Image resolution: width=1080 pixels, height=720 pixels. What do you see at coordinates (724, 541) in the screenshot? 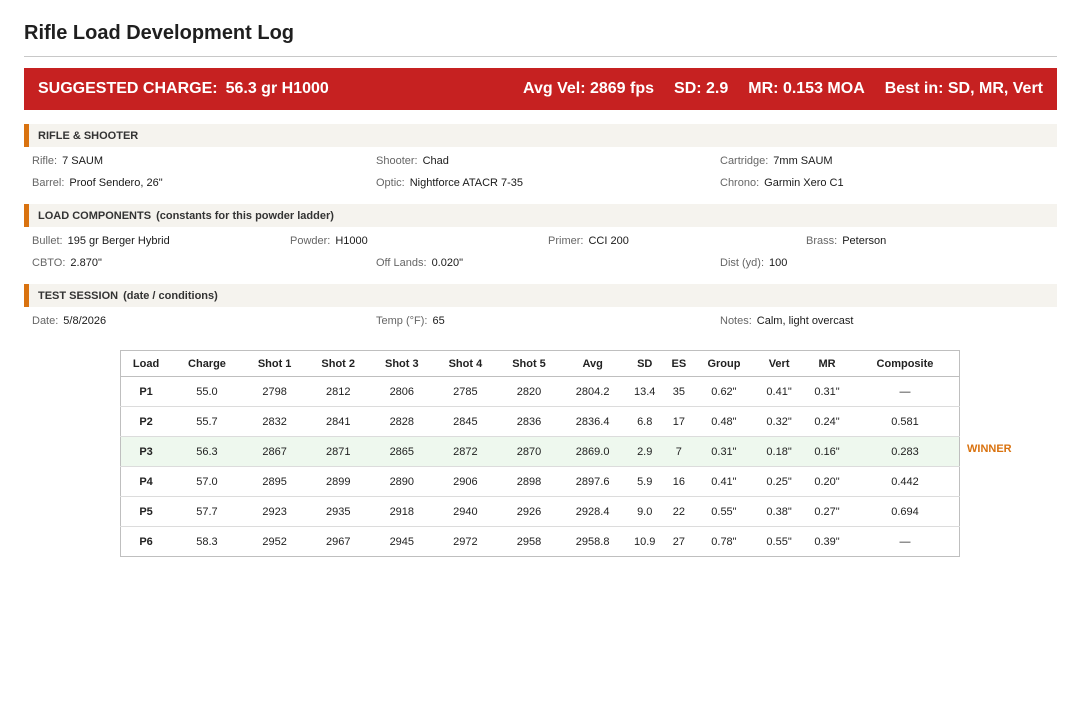
I see `table-cell: 0.78"` at bounding box center [724, 541].